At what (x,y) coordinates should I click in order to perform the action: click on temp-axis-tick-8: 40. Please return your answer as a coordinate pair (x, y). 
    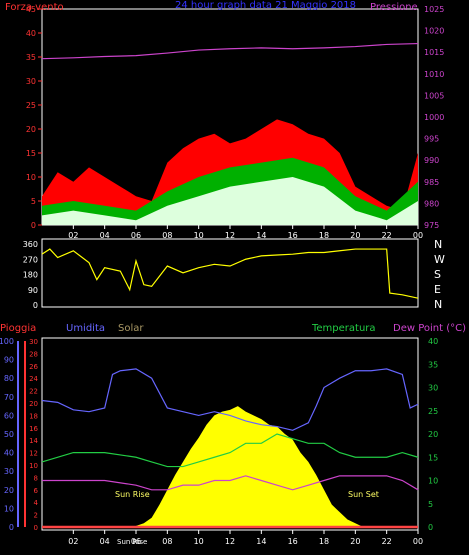
    Looking at the image, I should click on (433, 341).